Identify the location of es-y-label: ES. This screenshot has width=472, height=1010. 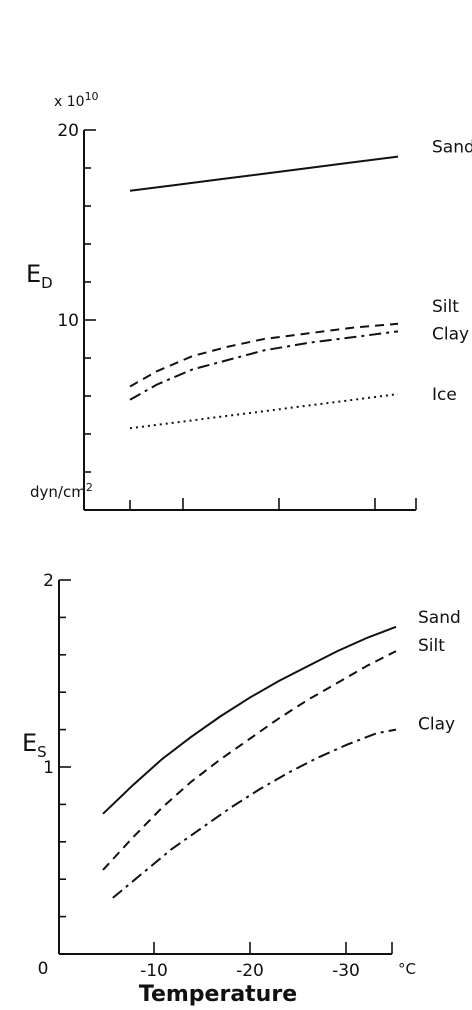
(34, 745).